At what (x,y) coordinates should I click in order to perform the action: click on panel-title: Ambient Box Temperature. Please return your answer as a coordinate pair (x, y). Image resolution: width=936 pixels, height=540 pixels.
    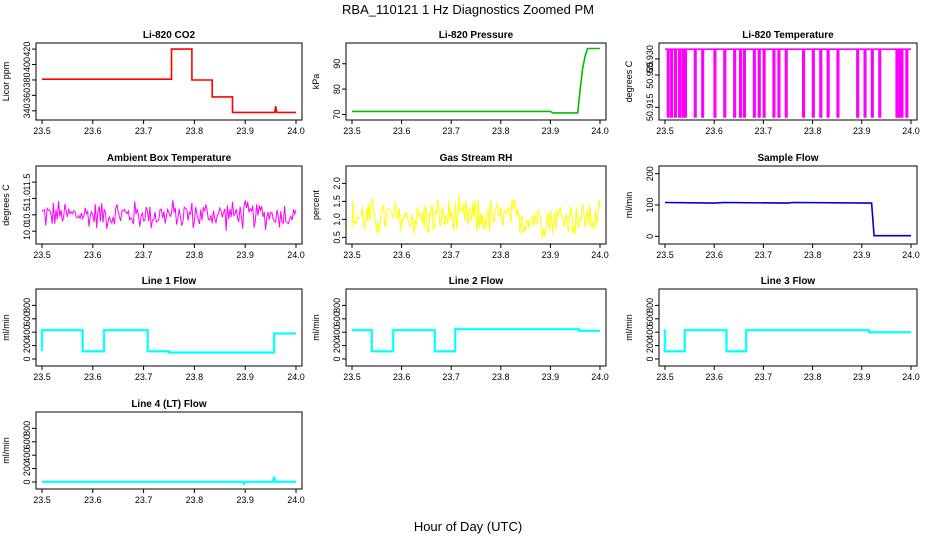
    Looking at the image, I should click on (169, 158).